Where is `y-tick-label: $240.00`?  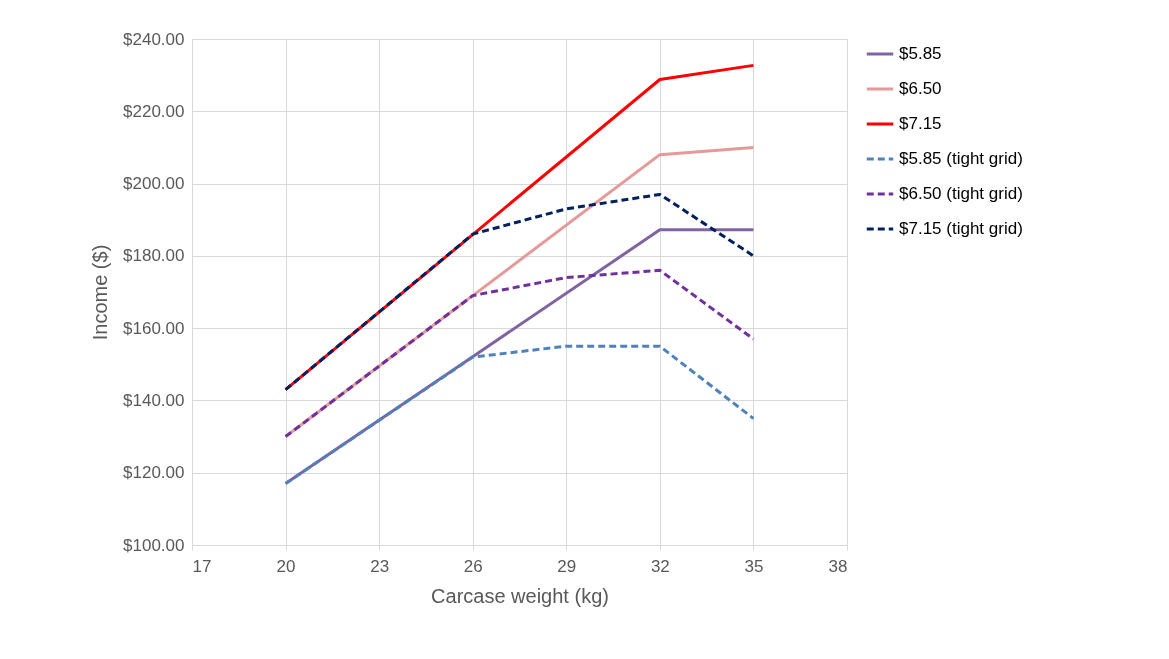 y-tick-label: $240.00 is located at coordinates (154, 39).